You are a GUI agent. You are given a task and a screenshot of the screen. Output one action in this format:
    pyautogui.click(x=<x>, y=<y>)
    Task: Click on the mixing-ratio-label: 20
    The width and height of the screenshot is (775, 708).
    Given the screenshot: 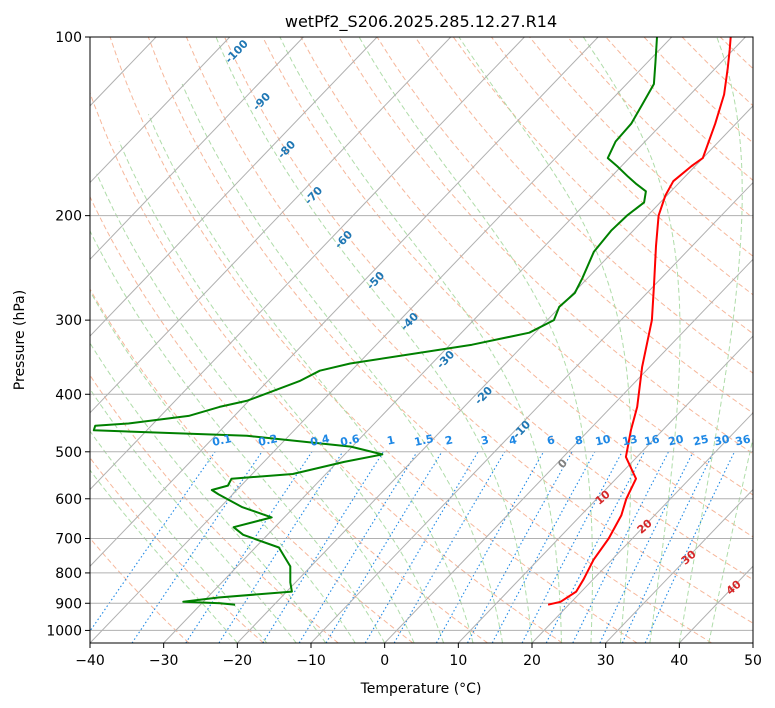 What is the action you would take?
    pyautogui.click(x=676, y=440)
    